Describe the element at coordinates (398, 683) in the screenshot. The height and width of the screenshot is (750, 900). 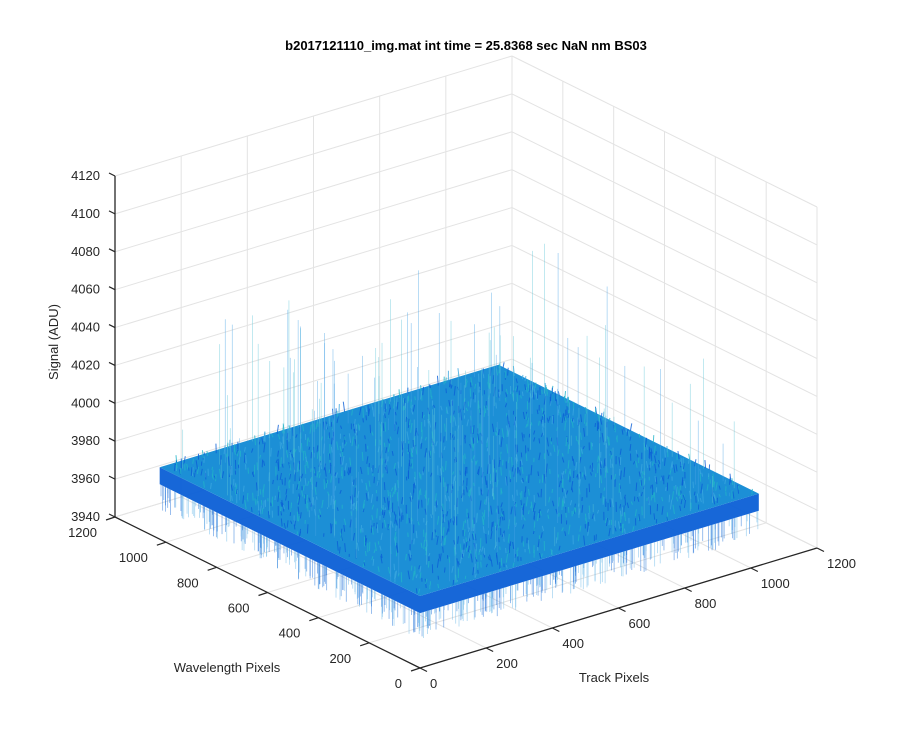
I see `y-tick-label: 0` at that location.